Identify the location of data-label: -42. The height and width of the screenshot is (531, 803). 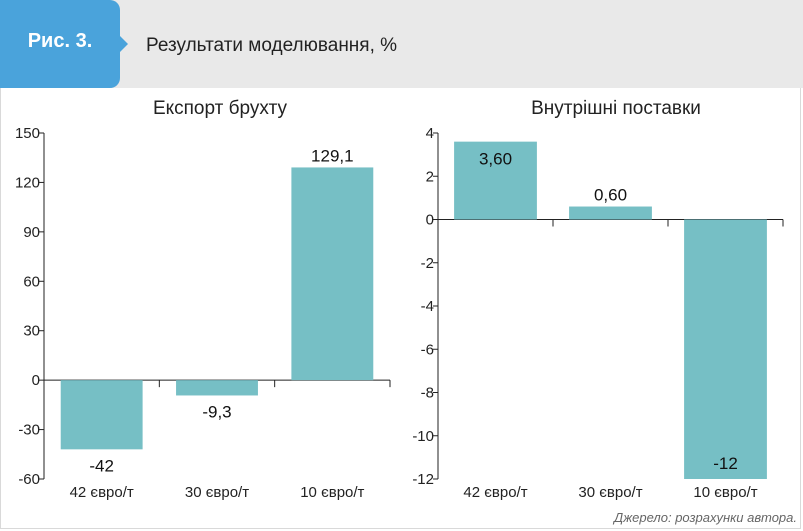
(101, 465).